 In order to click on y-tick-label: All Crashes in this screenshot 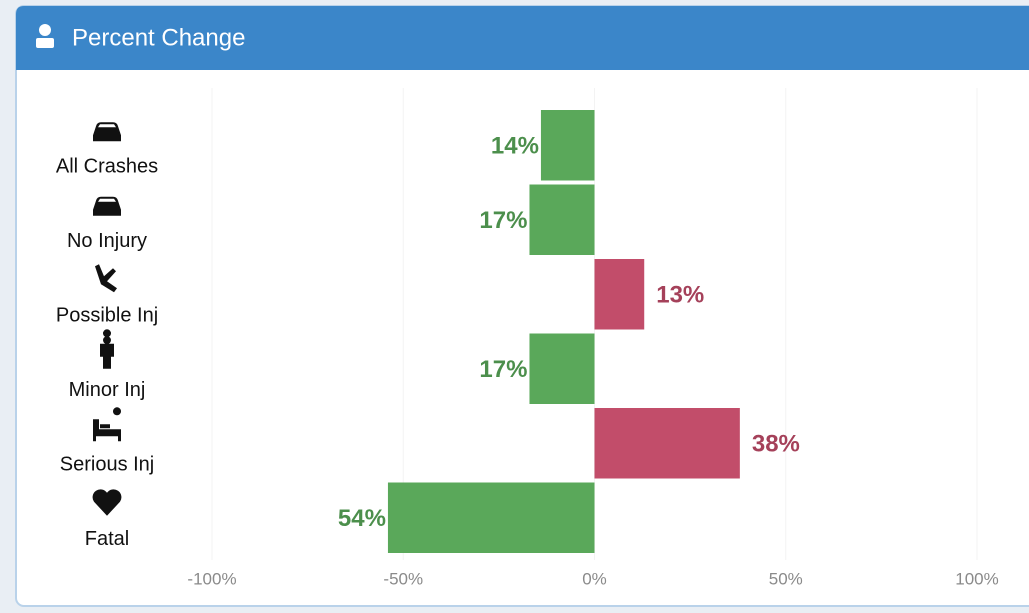, I will do `click(107, 167)`.